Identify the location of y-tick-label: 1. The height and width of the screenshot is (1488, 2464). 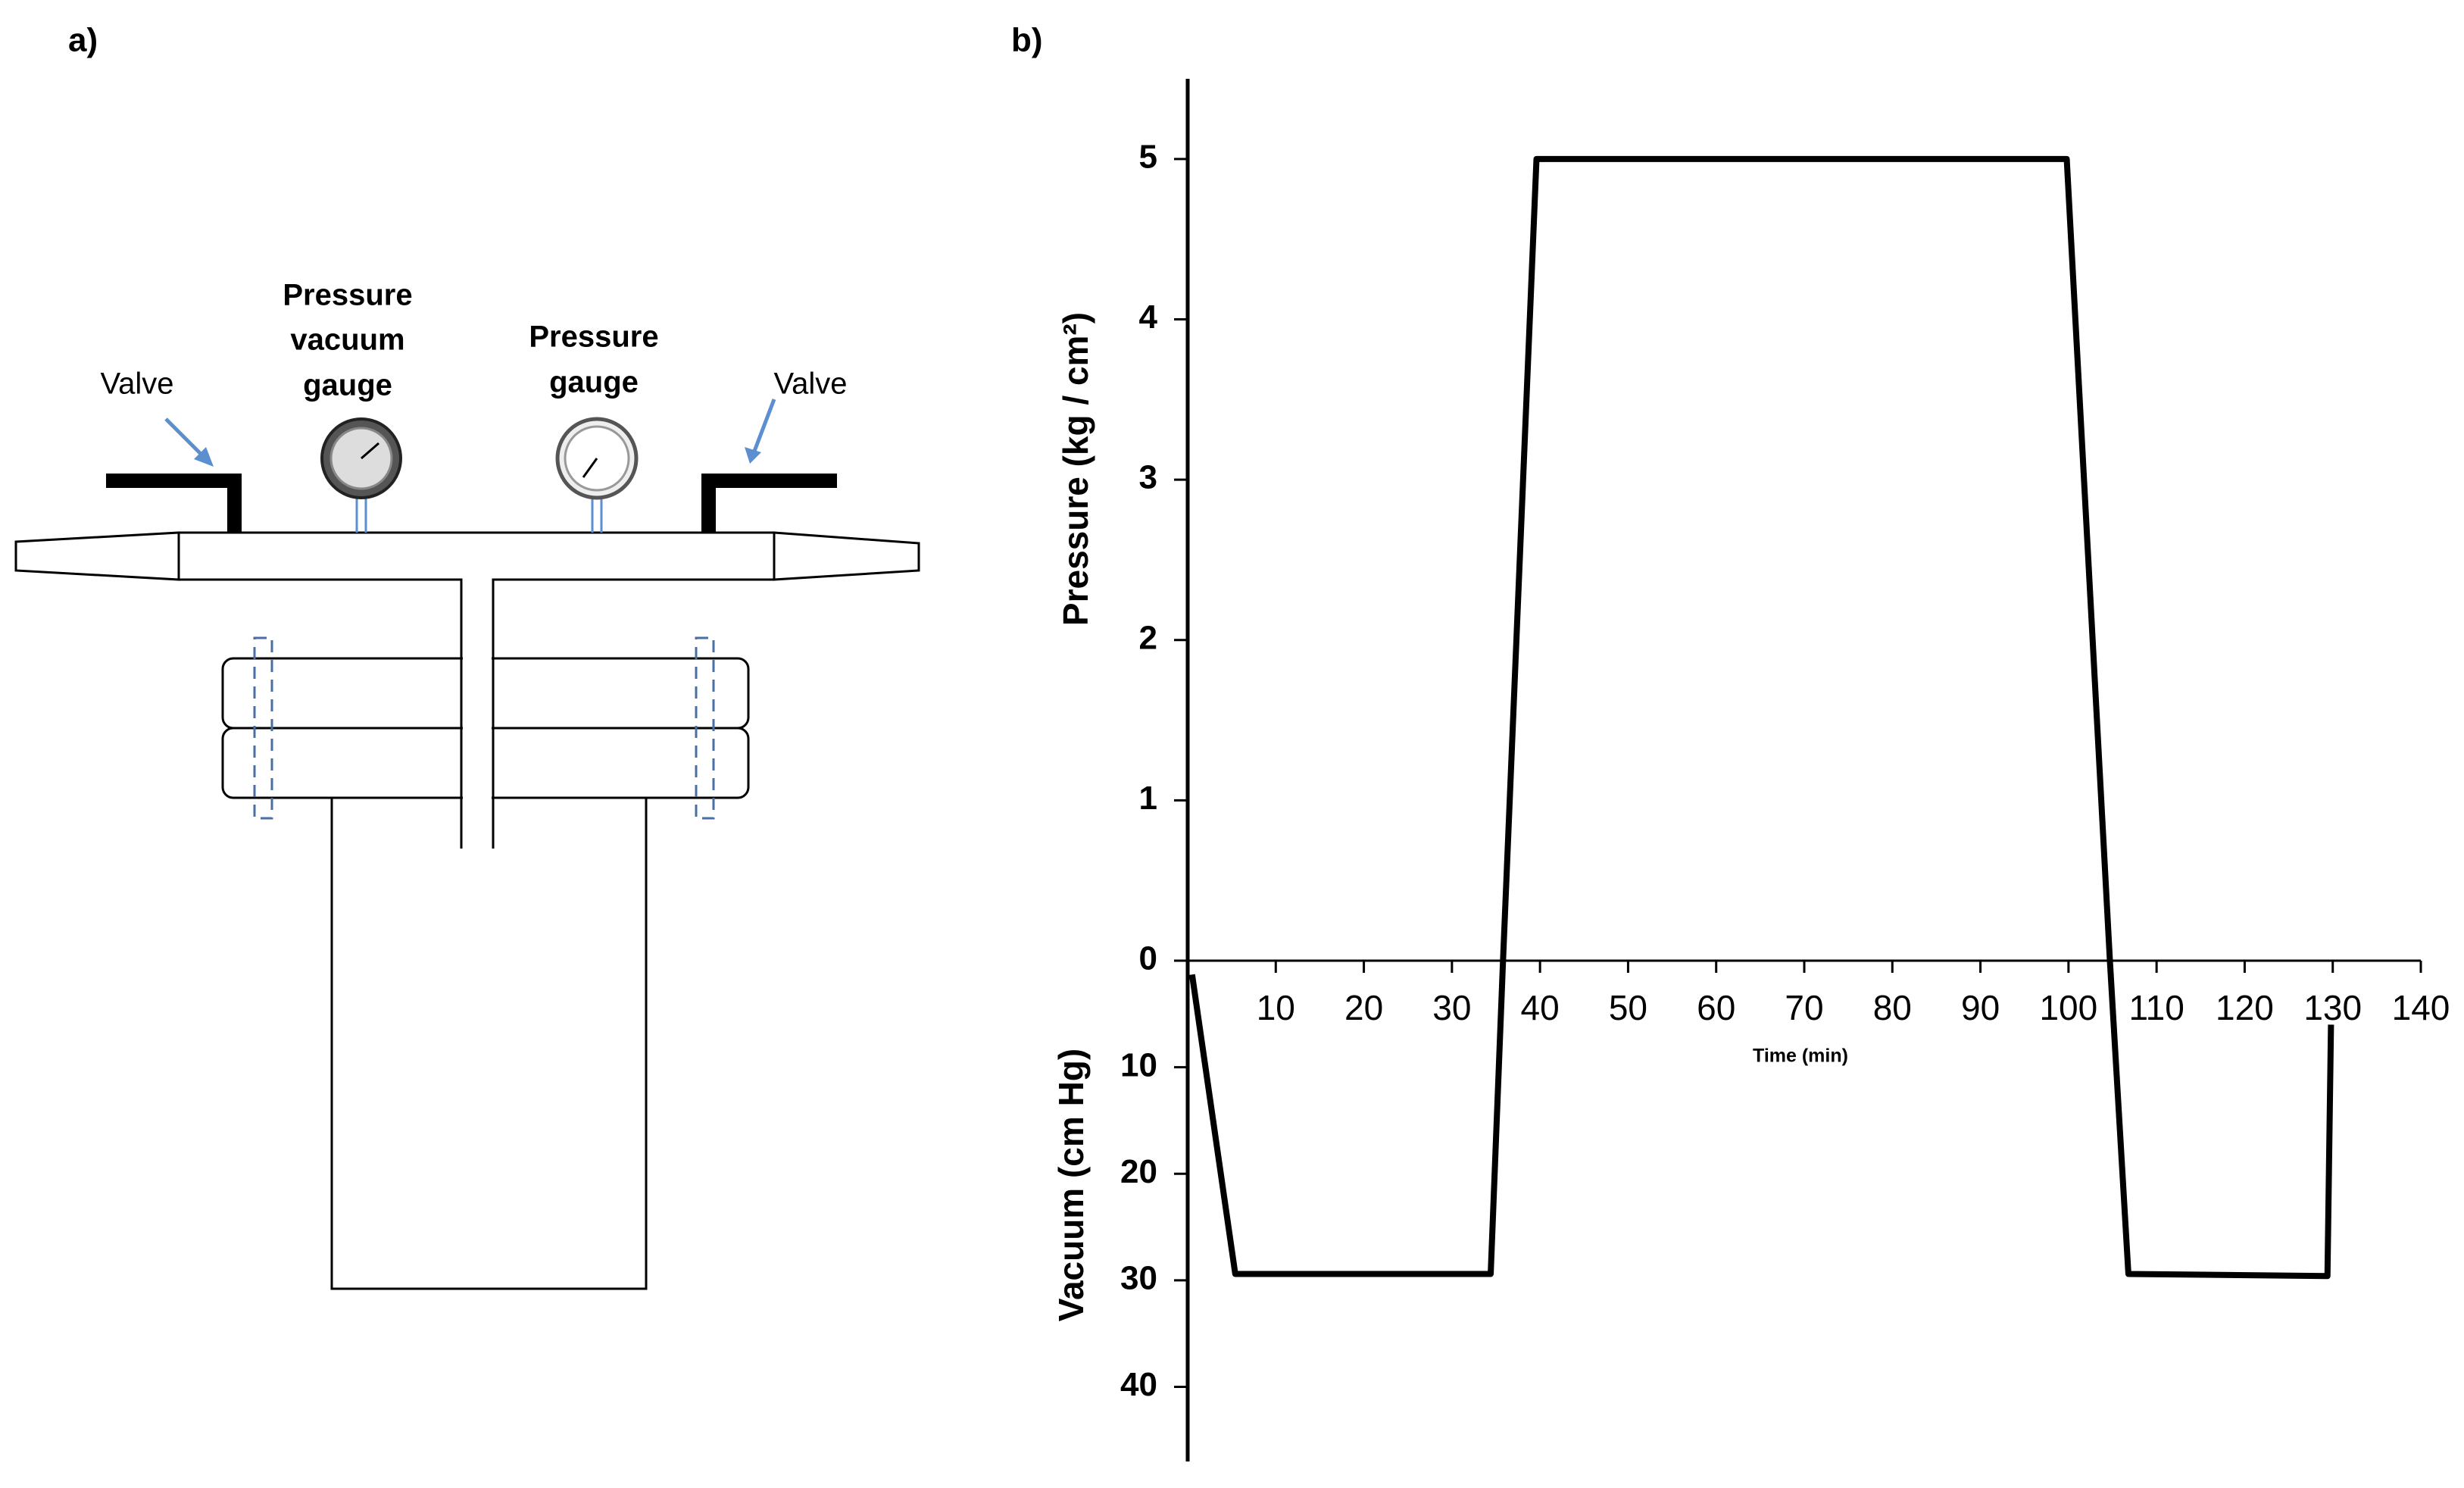
(1148, 798).